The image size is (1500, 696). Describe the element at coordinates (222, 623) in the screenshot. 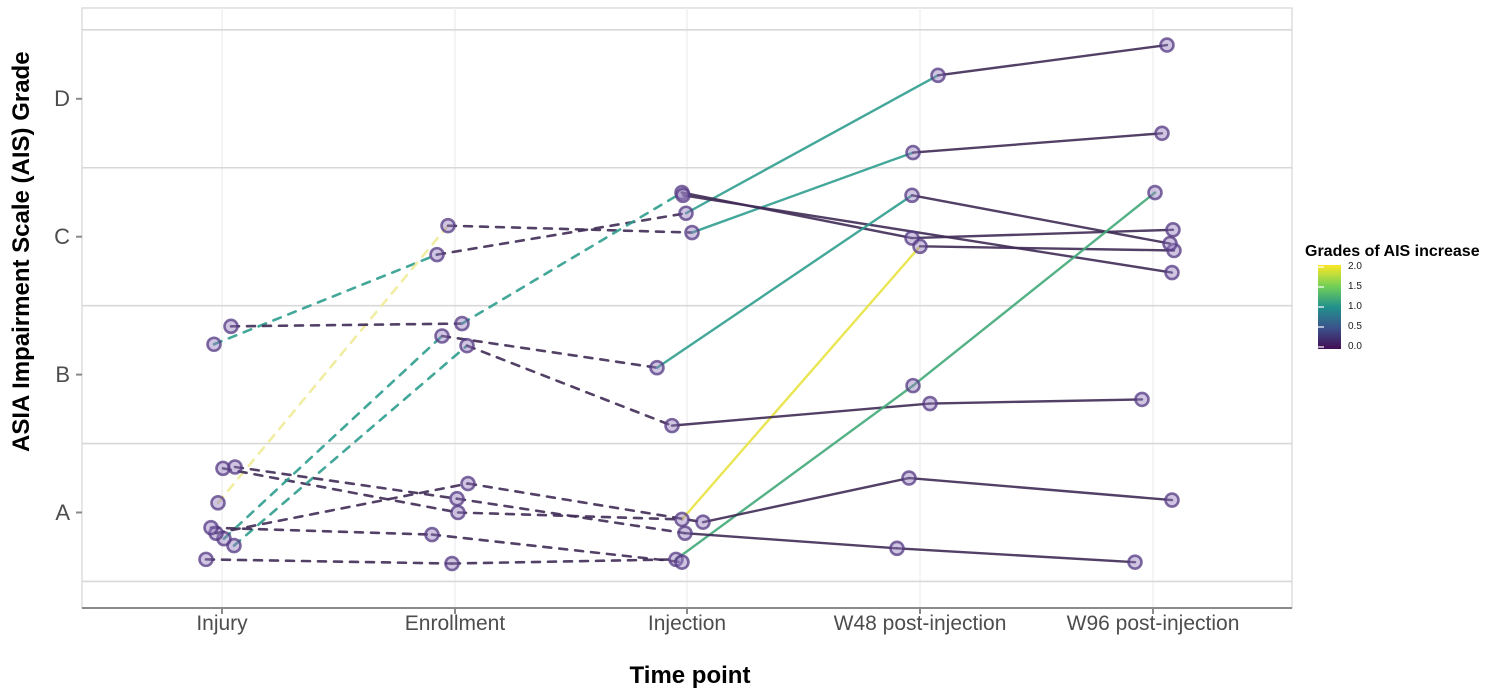

I see `x-tick-label-injury: Injury` at that location.